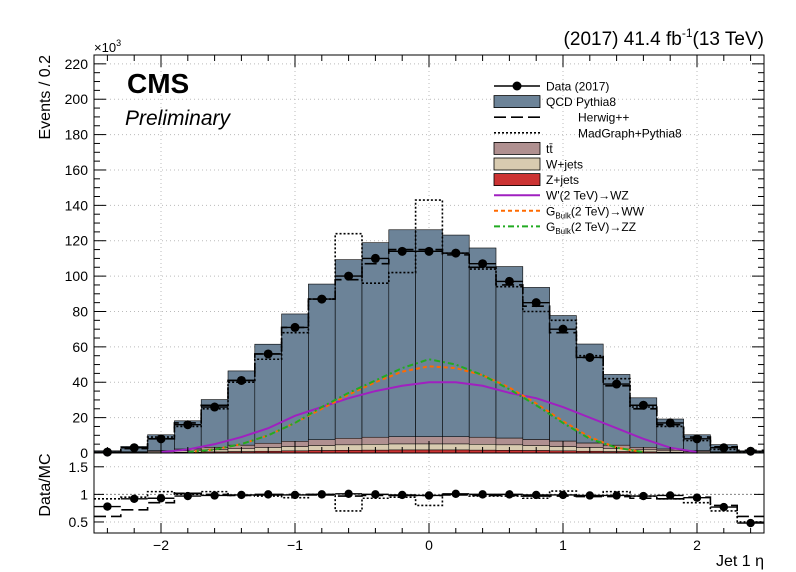  I want to click on lumi-label: (2017) 41.4 fb-1(13 TeV), so click(664, 38).